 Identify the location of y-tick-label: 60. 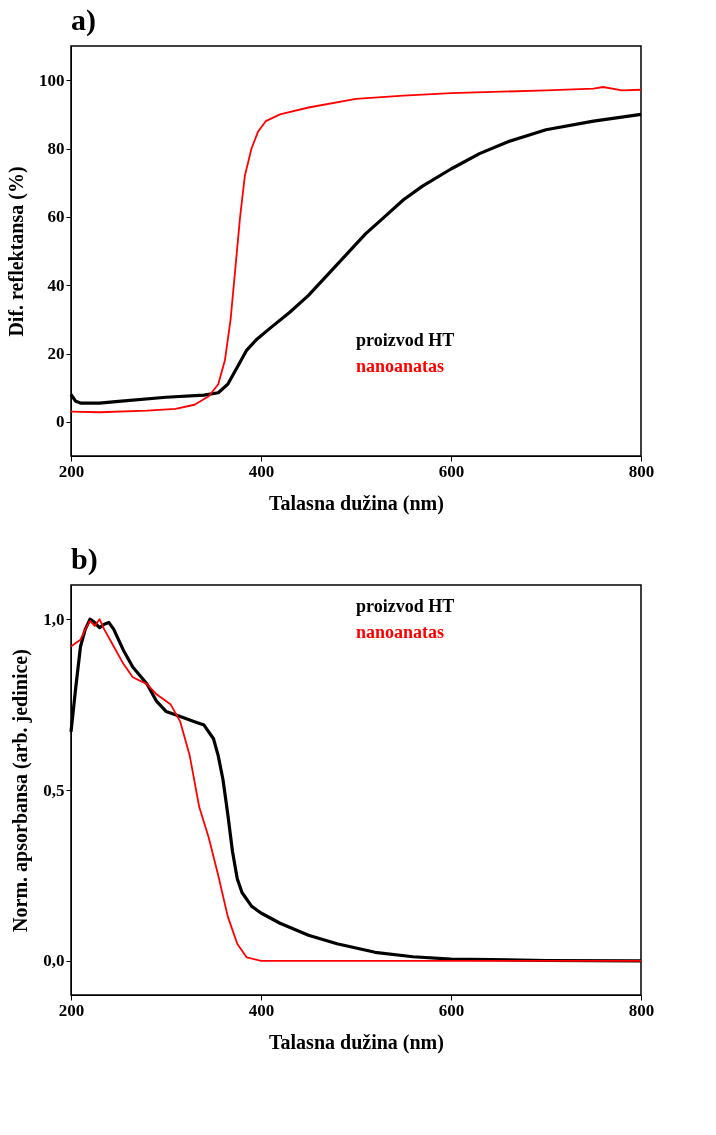
(56, 217).